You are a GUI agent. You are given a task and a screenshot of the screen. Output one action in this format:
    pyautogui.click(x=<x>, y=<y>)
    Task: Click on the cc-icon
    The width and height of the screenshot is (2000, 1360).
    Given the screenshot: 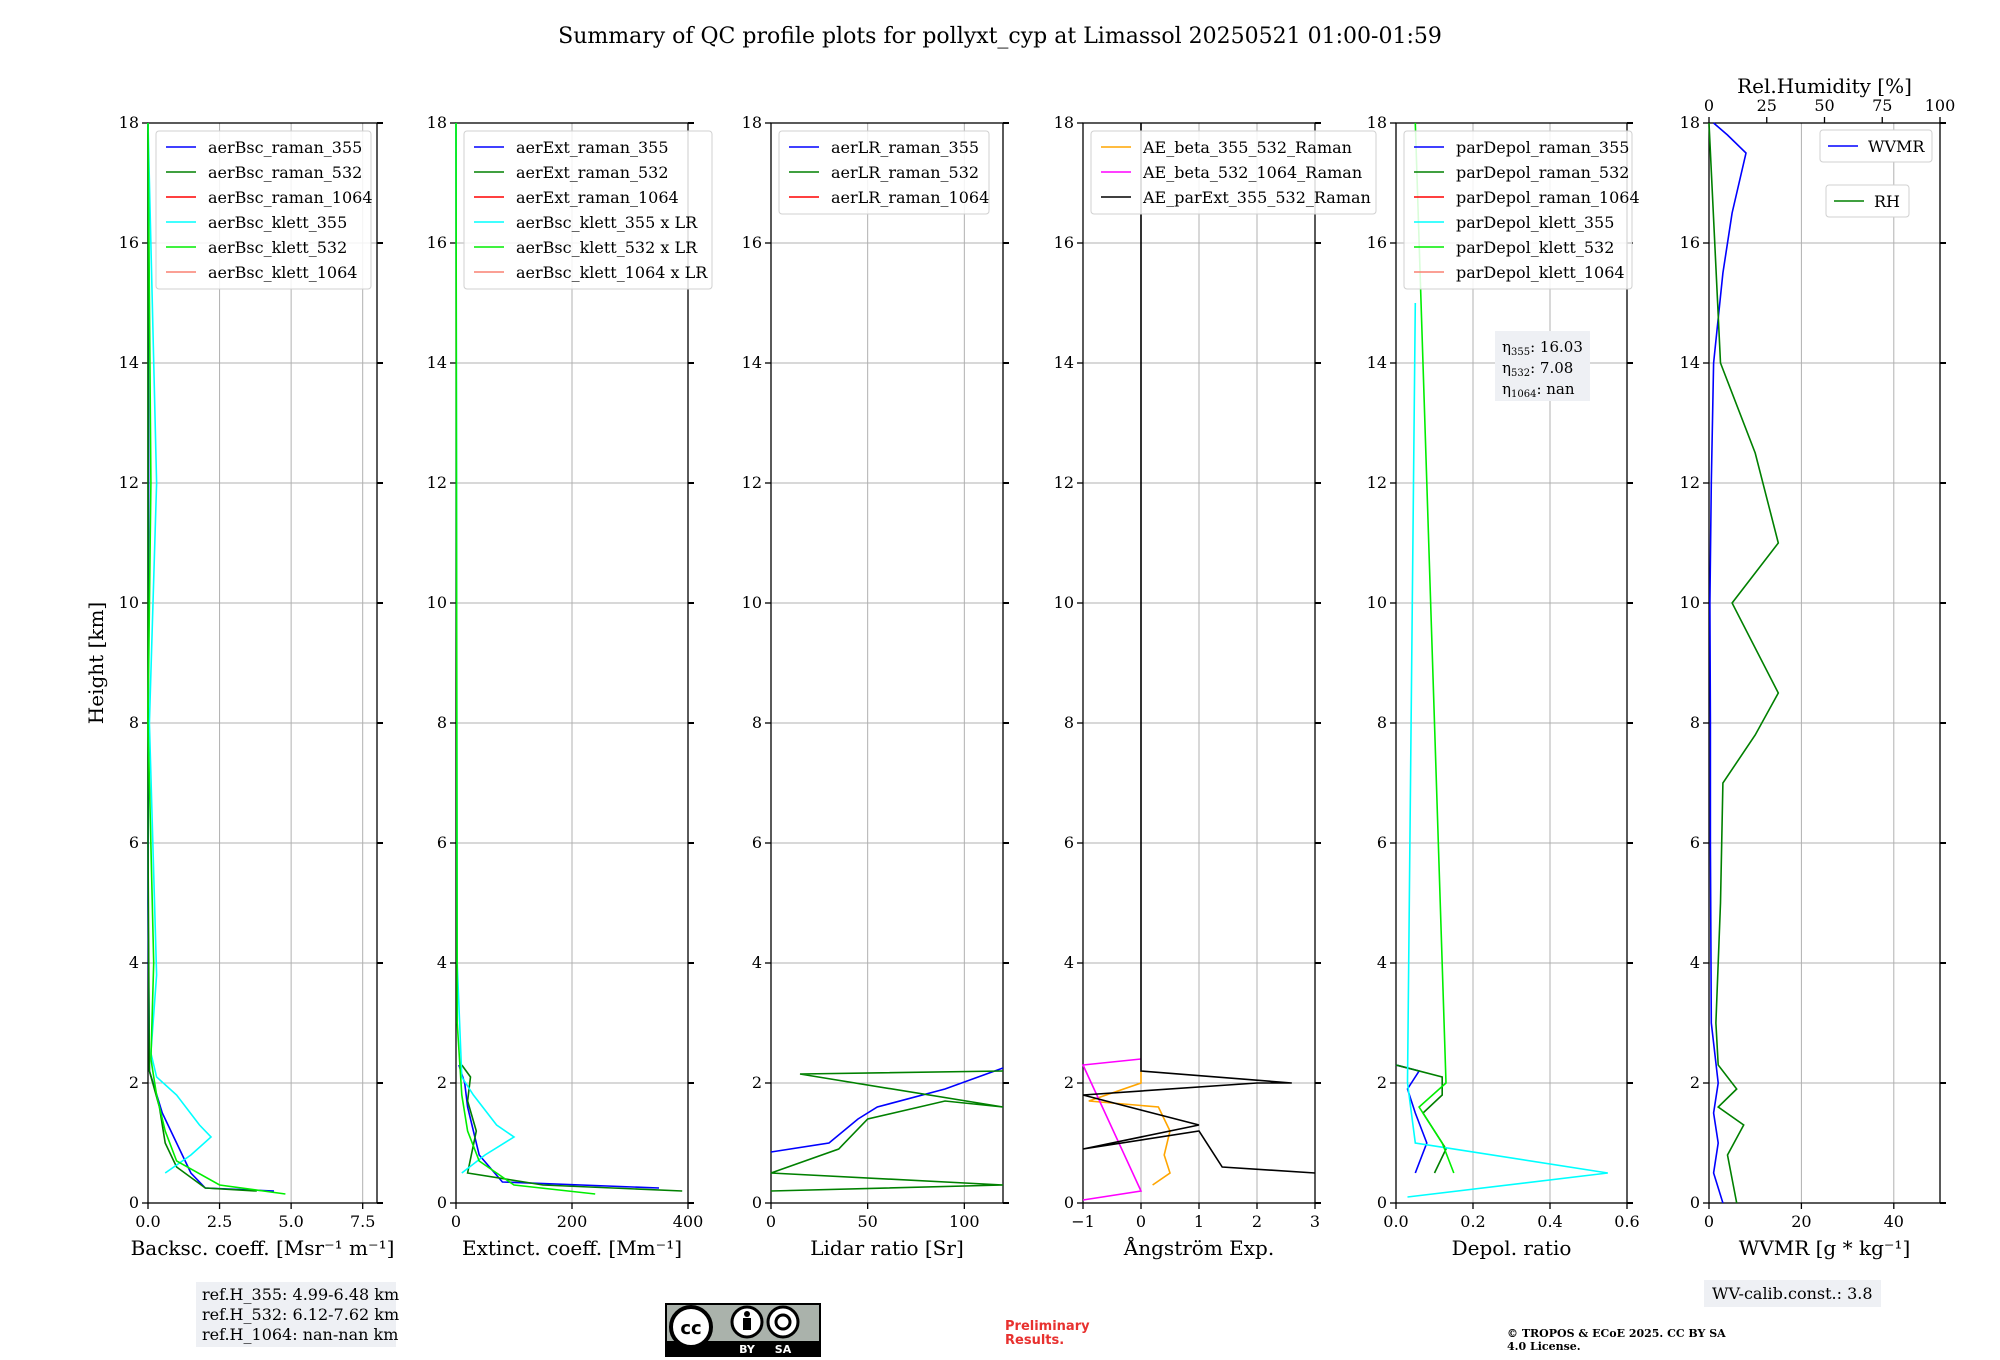 What is the action you would take?
    pyautogui.click(x=691, y=1327)
    